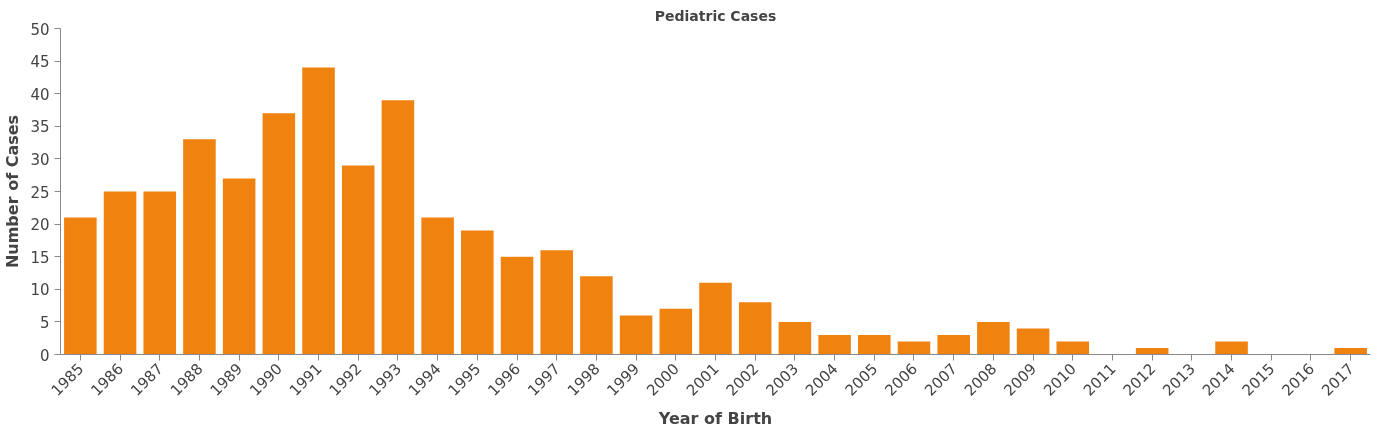 The width and height of the screenshot is (1385, 433). I want to click on y-tick-label: 30, so click(40, 159).